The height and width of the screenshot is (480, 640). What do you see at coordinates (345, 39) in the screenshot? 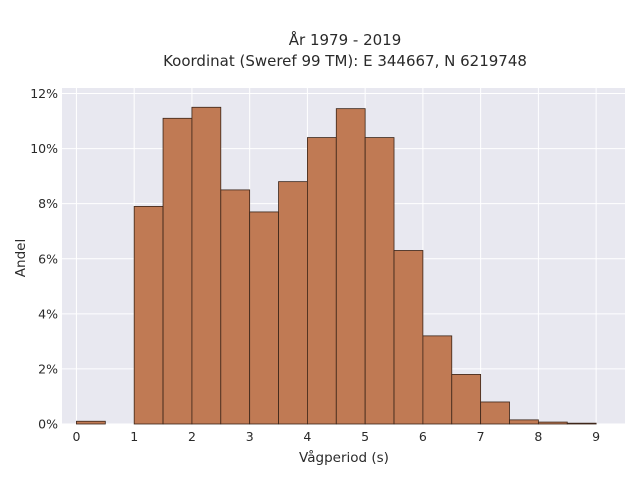
I see `chart-title: År 1979 - 2019` at bounding box center [345, 39].